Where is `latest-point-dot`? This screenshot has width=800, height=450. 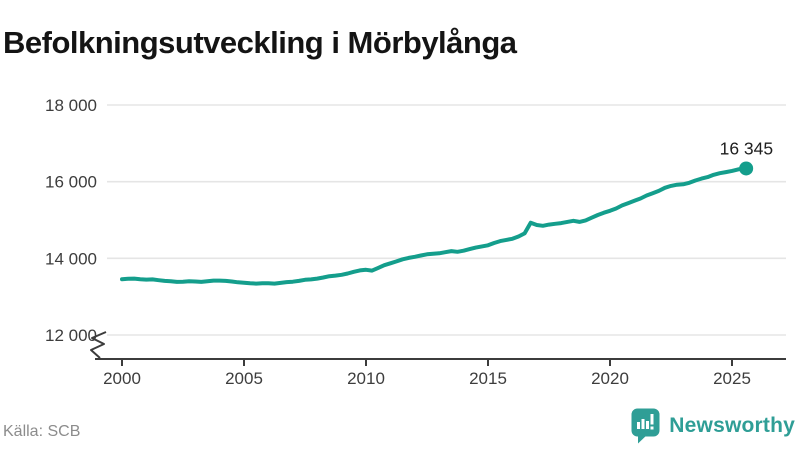
latest-point-dot is located at coordinates (746, 168).